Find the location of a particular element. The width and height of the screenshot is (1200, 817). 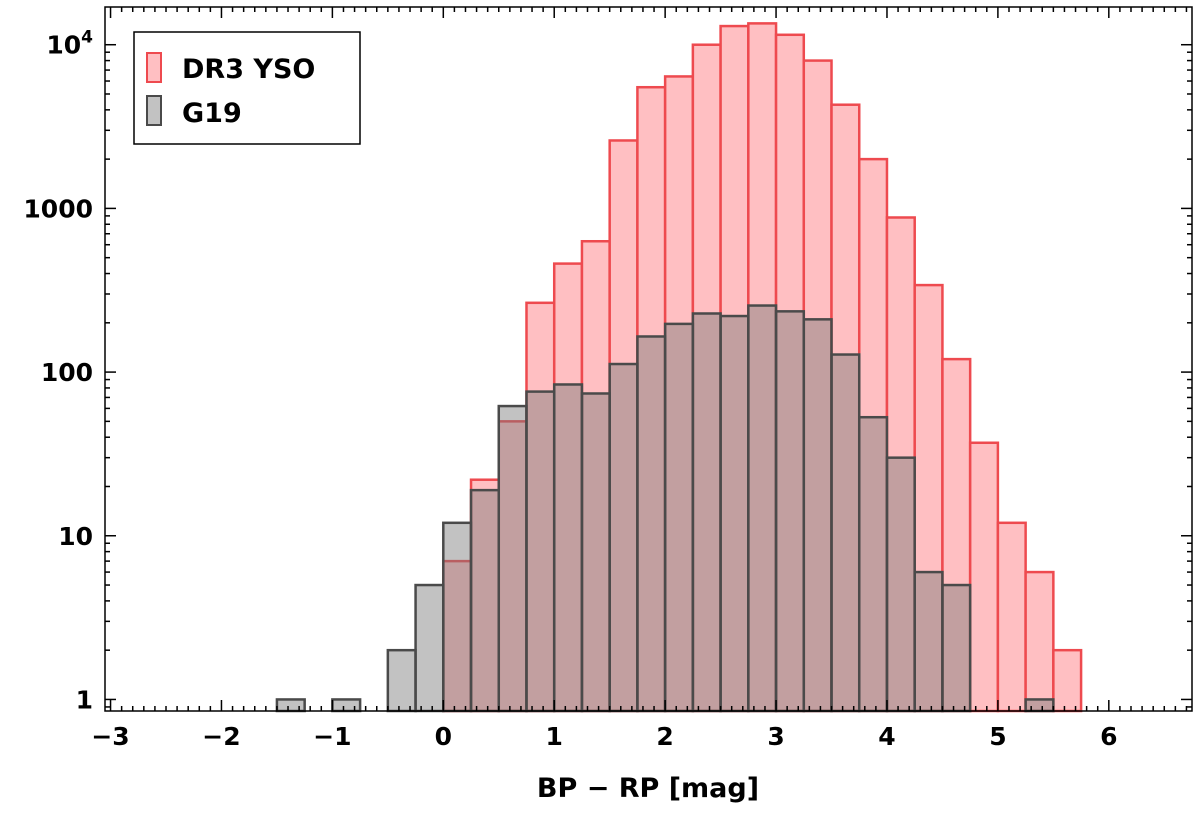

legend-label-g19: G19 is located at coordinates (212, 113).